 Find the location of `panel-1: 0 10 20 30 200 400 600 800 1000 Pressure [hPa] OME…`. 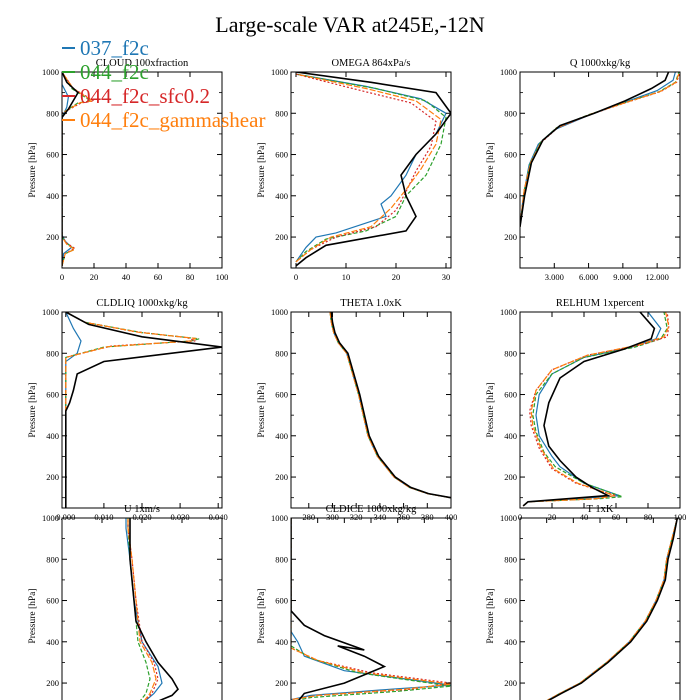

panel-1: 0 10 20 30 200 400 600 800 1000 Pressure [hPa] OME… is located at coordinates (354, 170).